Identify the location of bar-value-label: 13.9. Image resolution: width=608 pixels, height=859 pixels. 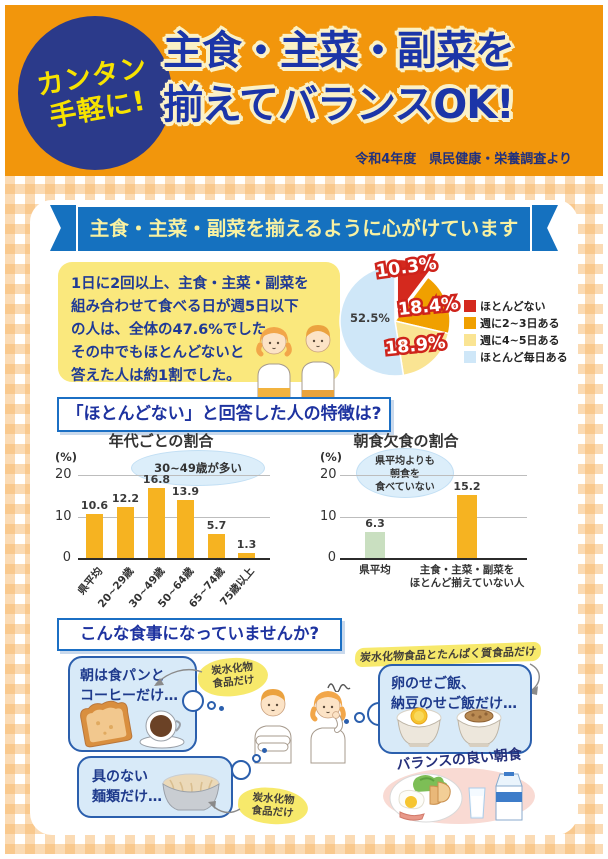
(185, 492).